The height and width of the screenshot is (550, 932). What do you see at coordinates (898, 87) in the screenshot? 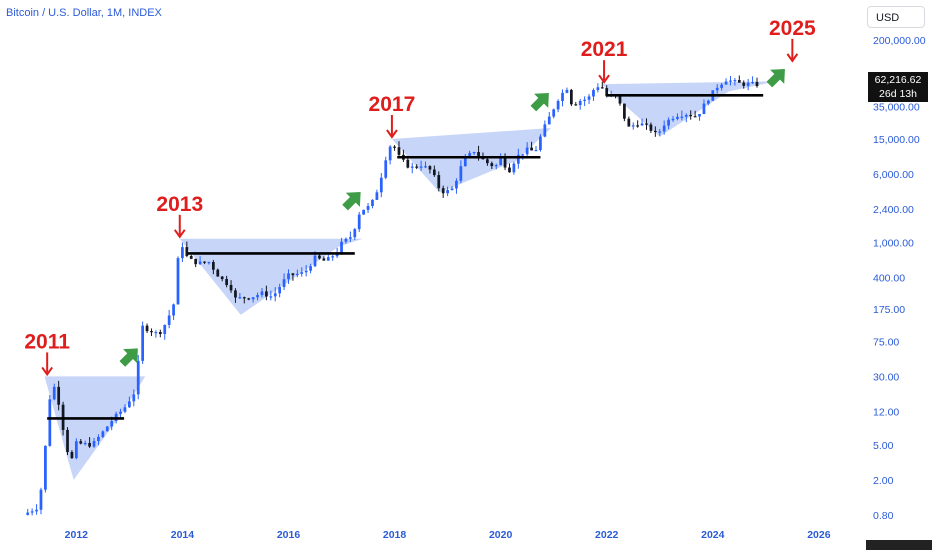
I see `last-price-tag: 62,216.62 26d 13h` at bounding box center [898, 87].